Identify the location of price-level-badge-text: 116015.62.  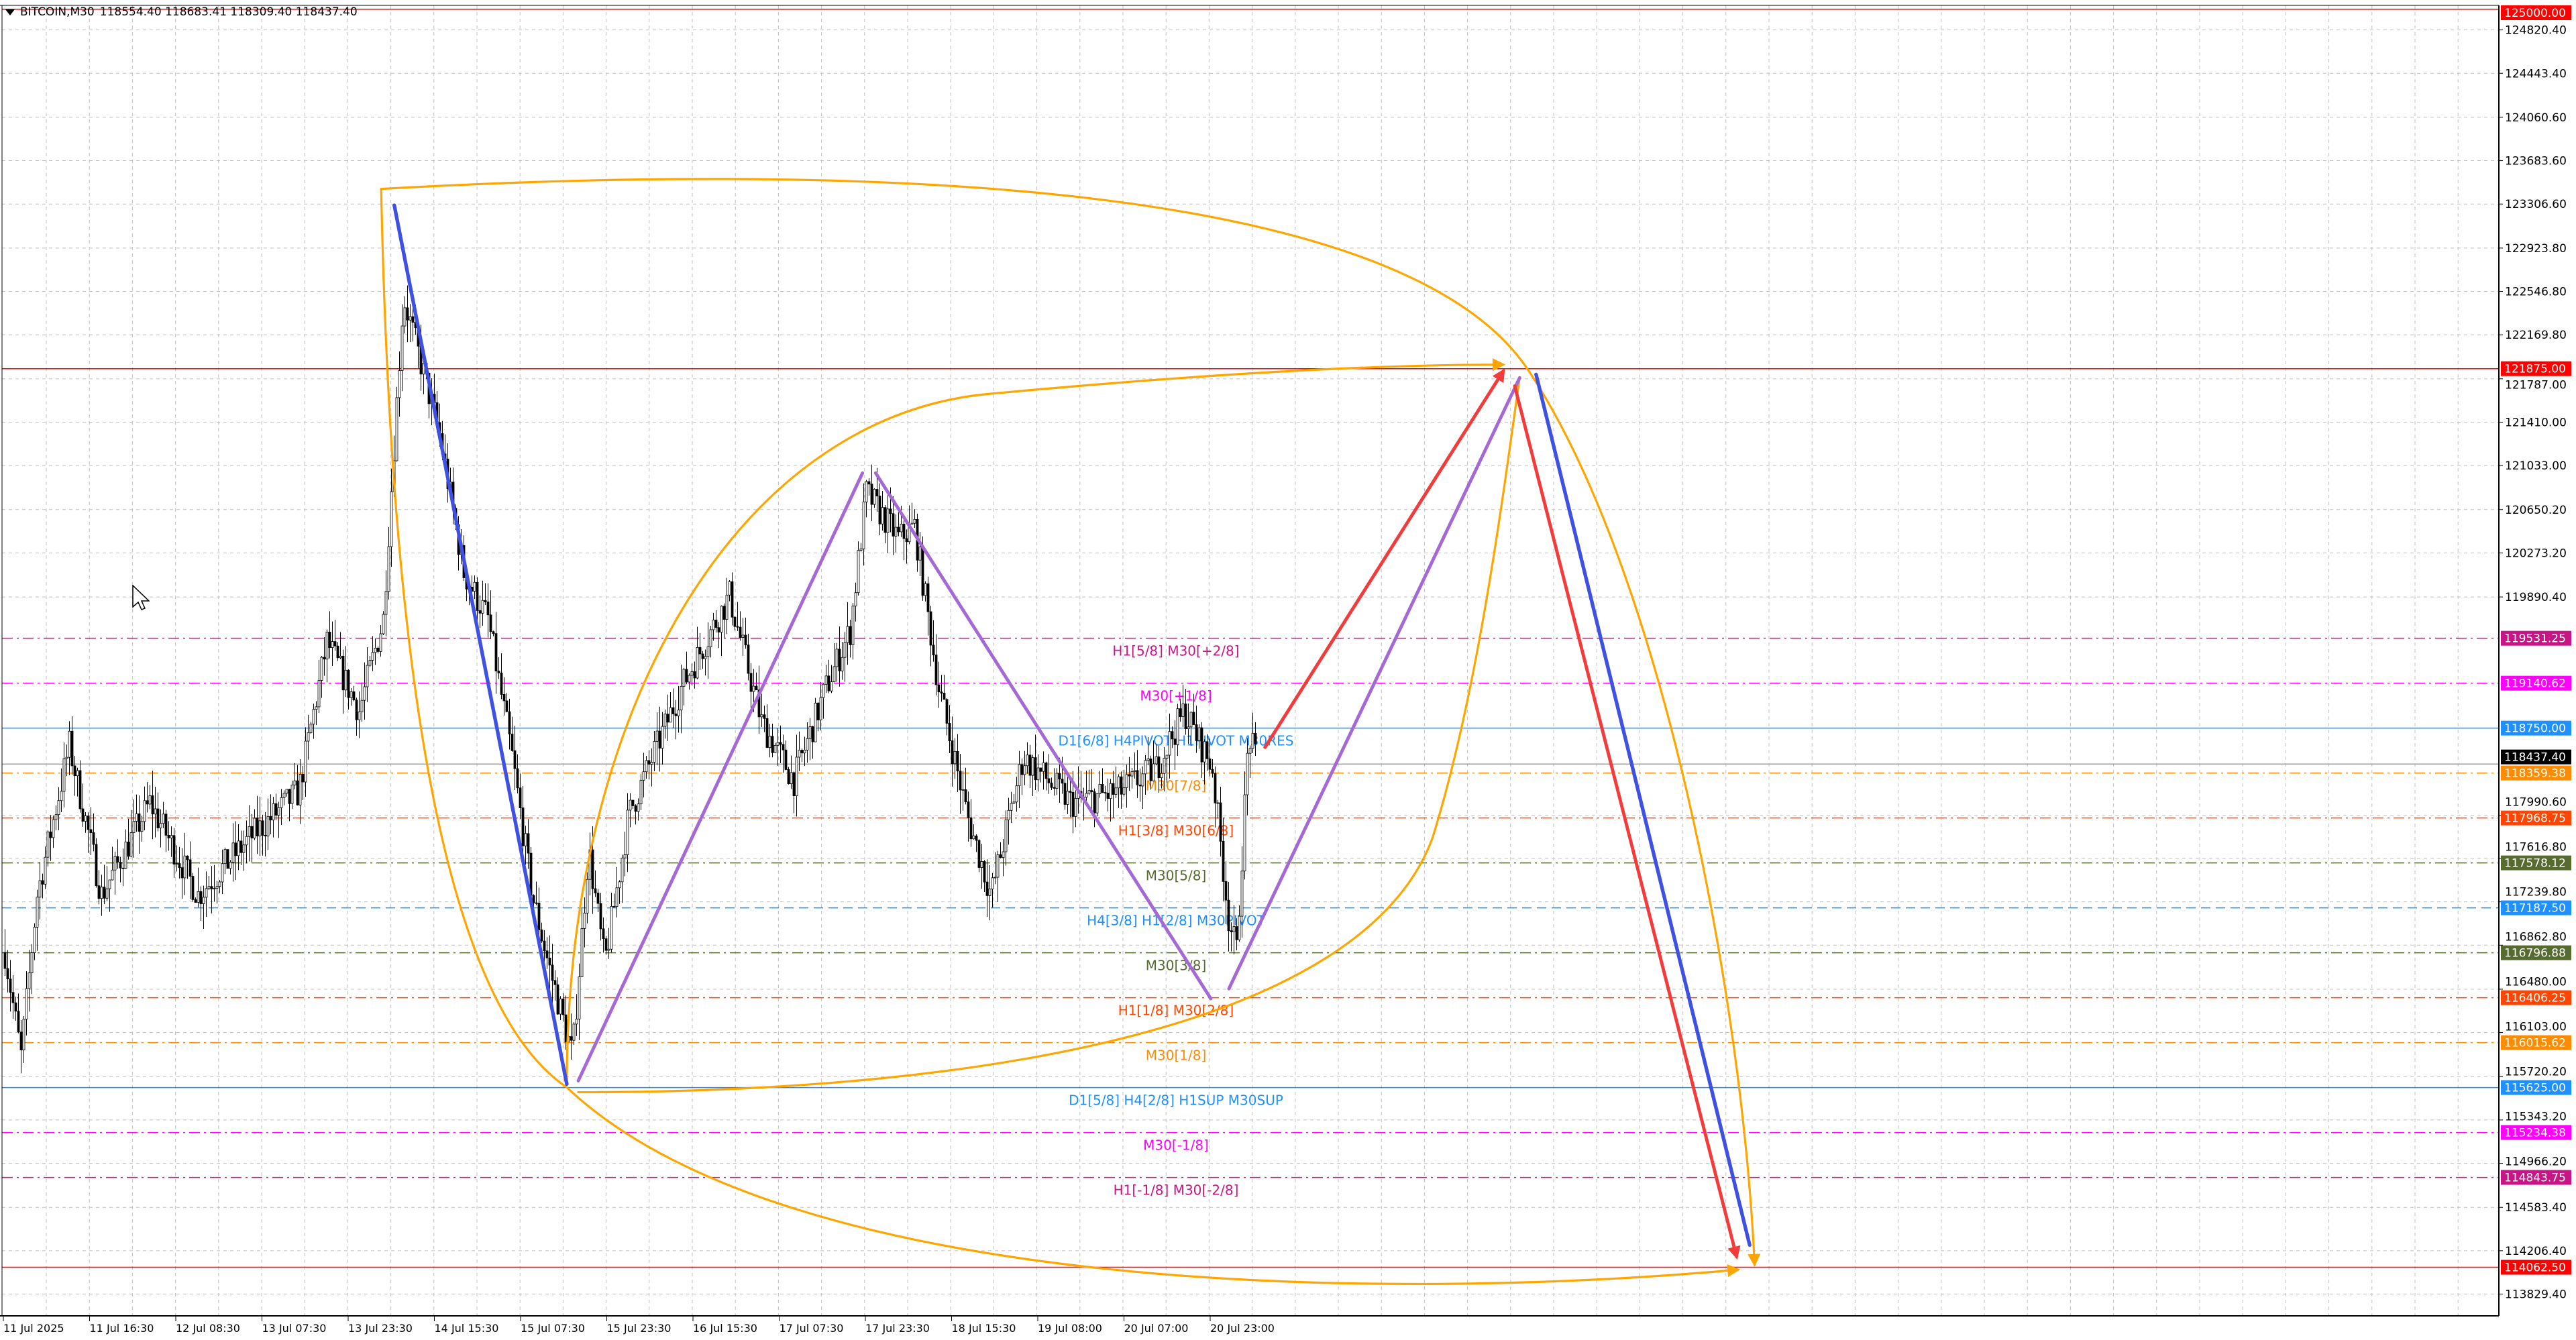
(2535, 1043).